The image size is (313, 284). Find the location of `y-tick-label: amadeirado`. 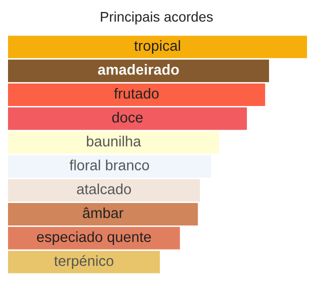

y-tick-label: amadeirado is located at coordinates (138, 69).